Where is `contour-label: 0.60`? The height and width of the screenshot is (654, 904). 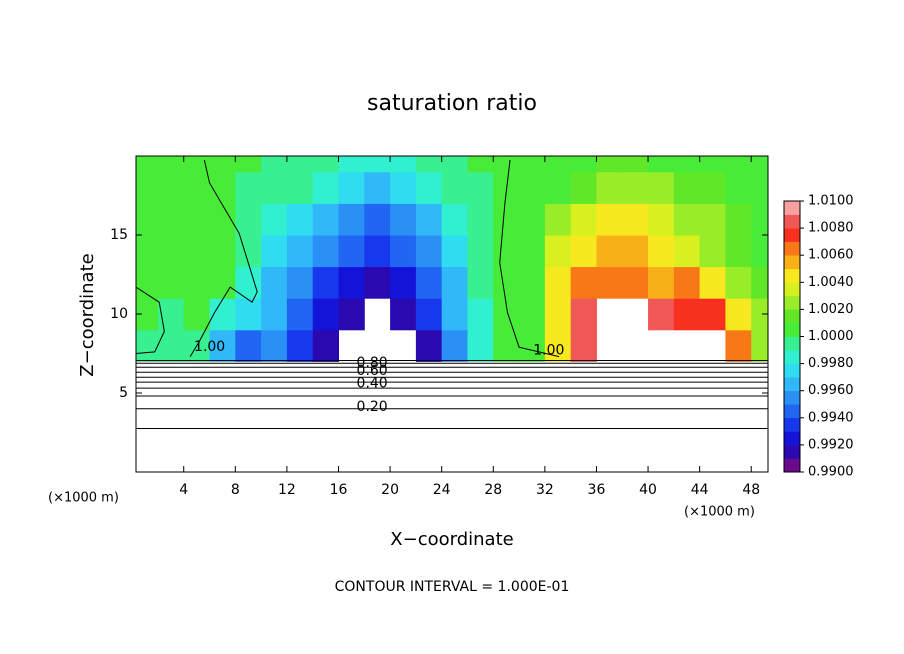
contour-label: 0.60 is located at coordinates (372, 371).